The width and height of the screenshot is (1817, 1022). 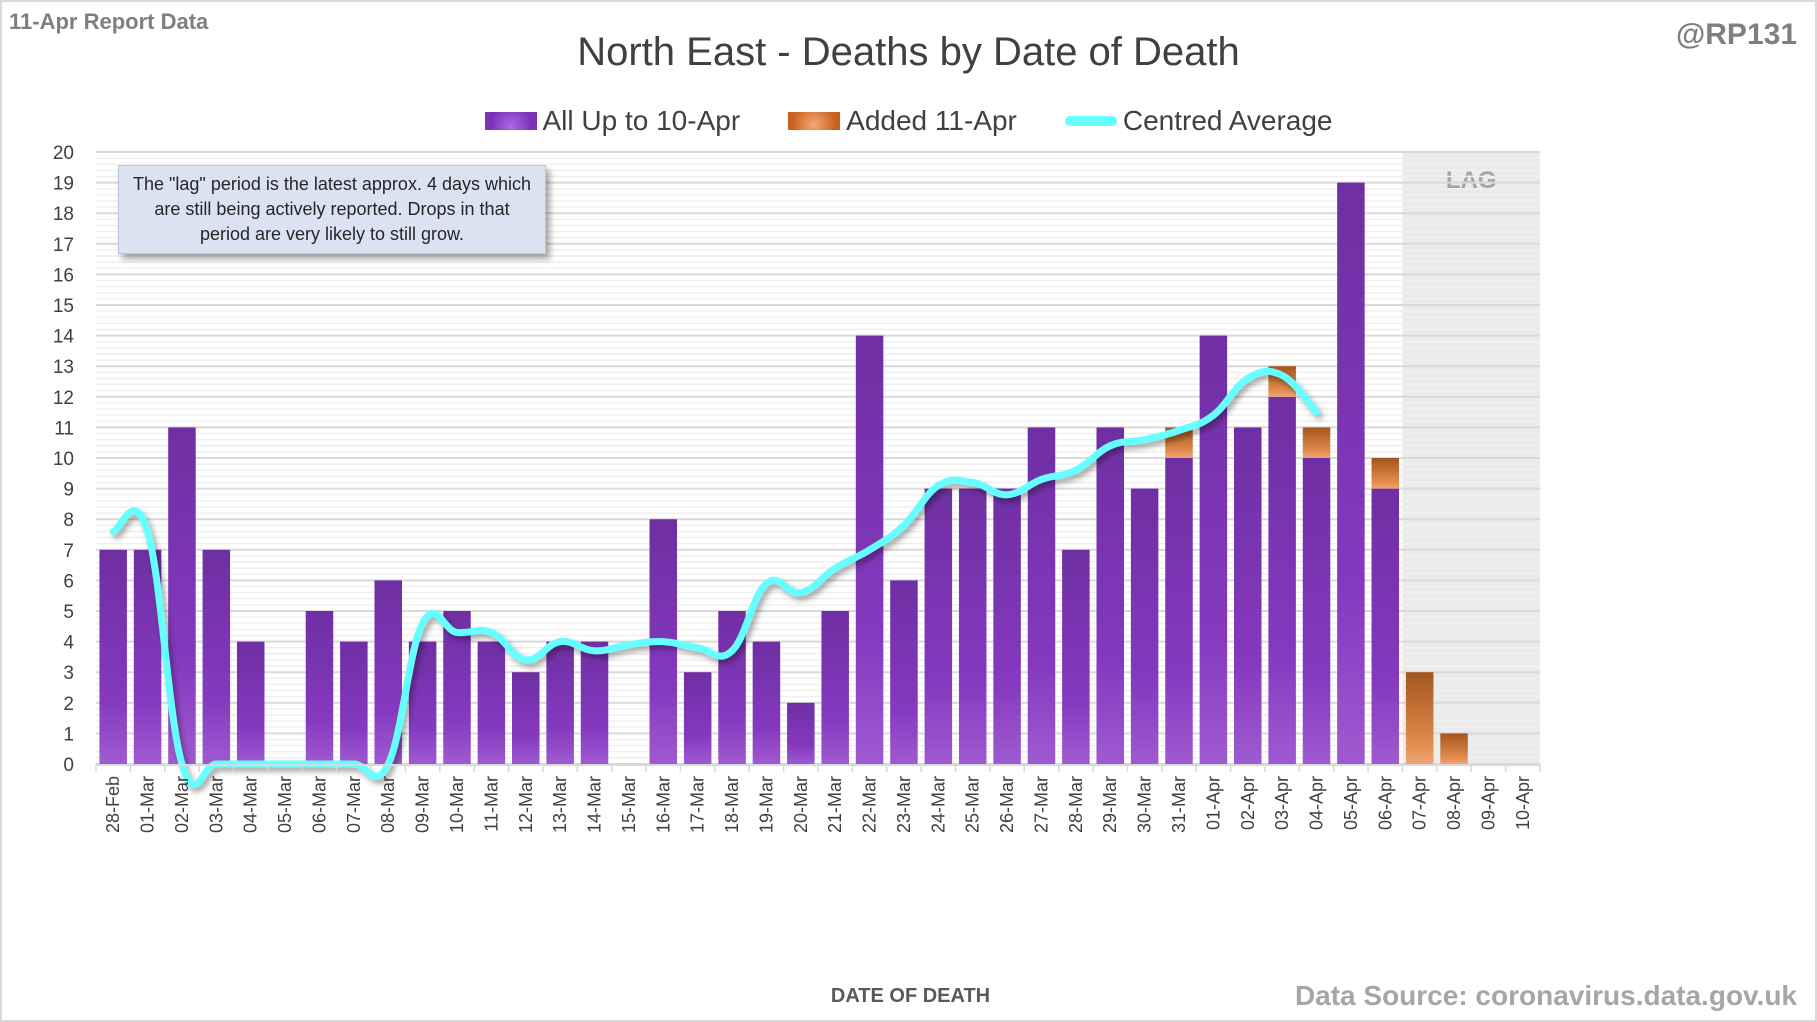 What do you see at coordinates (63, 367) in the screenshot?
I see `y-tick-label: 13` at bounding box center [63, 367].